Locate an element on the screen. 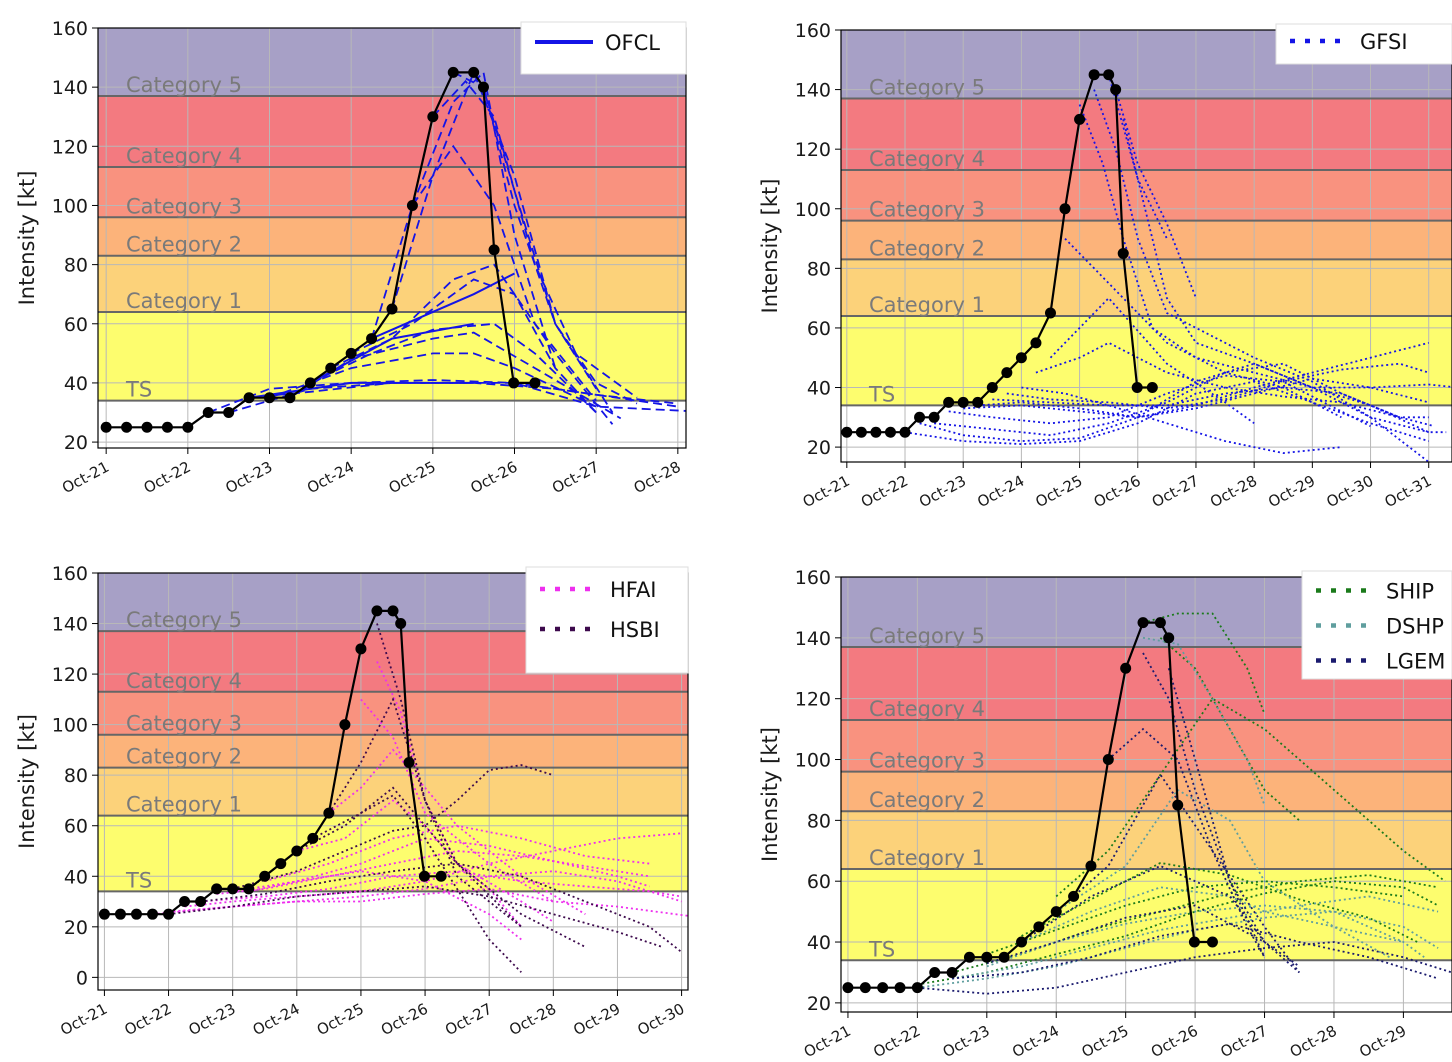 The height and width of the screenshot is (1062, 1452). legend-label: GFSI is located at coordinates (1384, 42).